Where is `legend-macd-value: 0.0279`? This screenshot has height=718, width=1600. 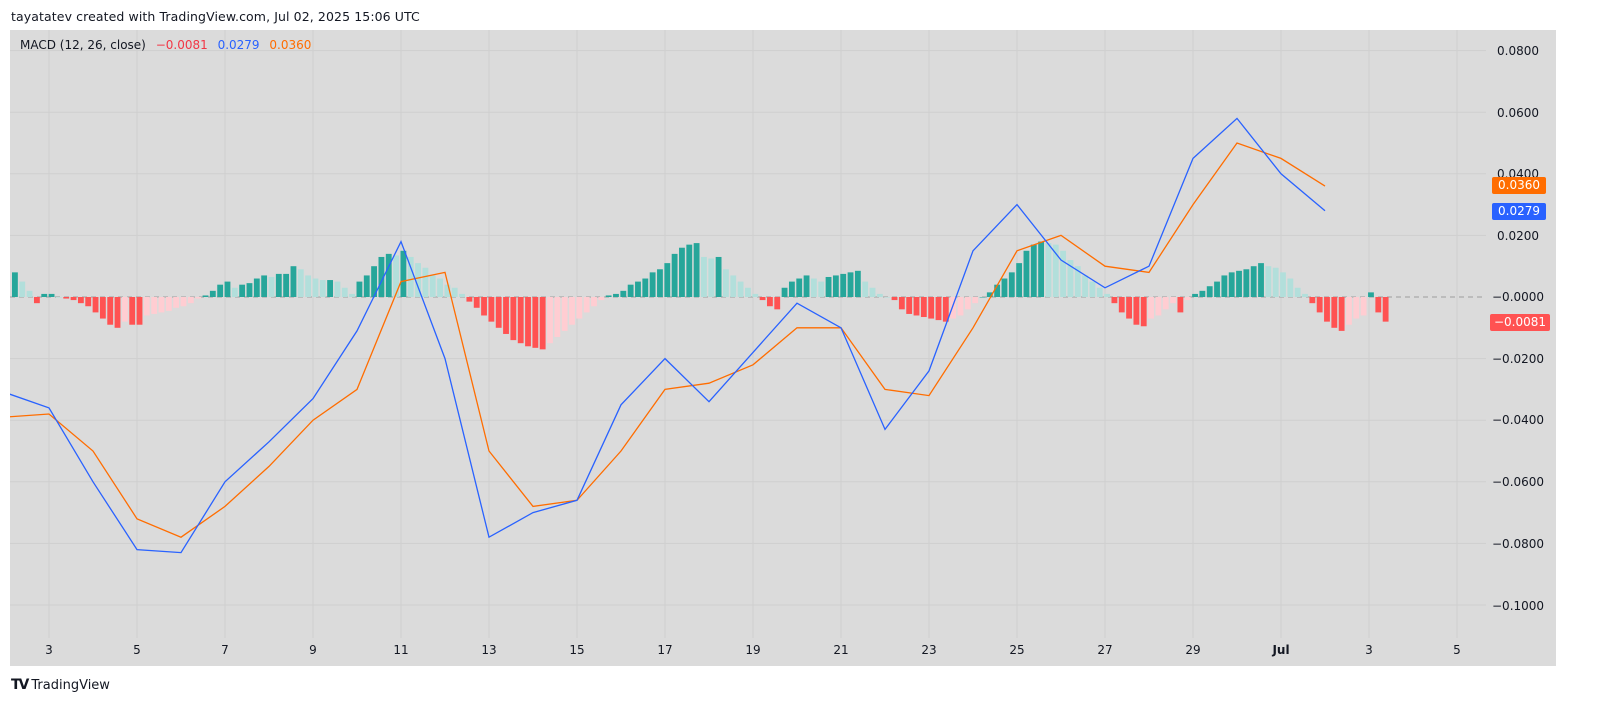 legend-macd-value: 0.0279 is located at coordinates (238, 45).